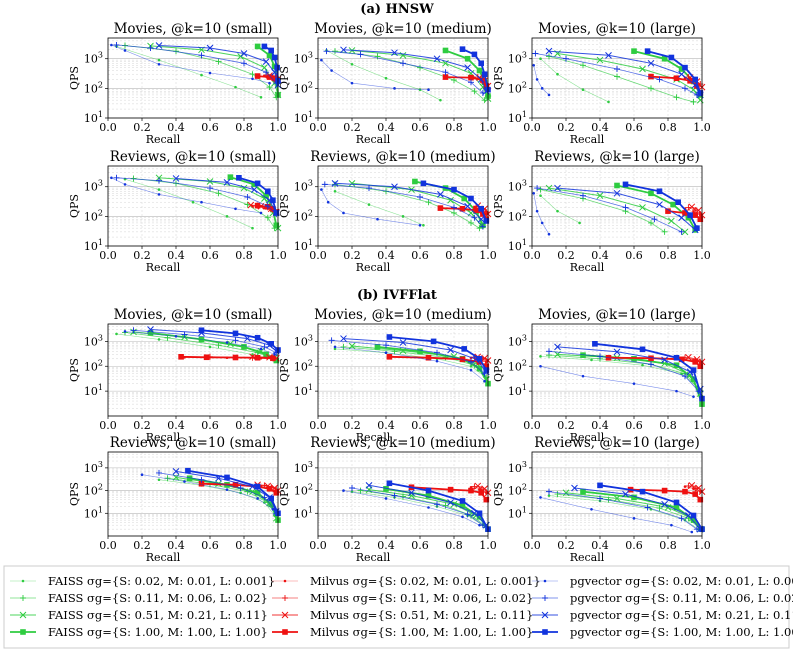  What do you see at coordinates (421, 615) in the screenshot?
I see `legend-label: Milvus σg={S: 0.51, M: 0.21, L: 0.11}` at bounding box center [421, 615].